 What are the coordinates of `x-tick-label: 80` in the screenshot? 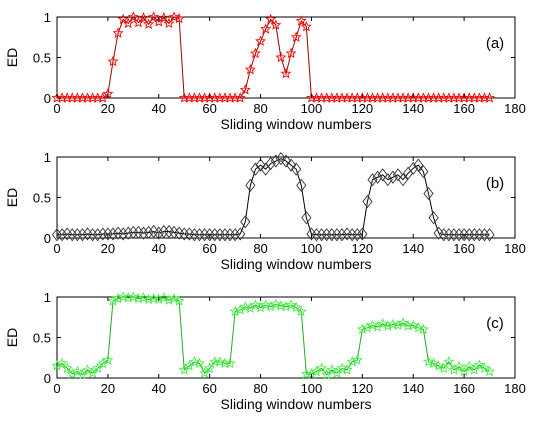 It's located at (260, 108).